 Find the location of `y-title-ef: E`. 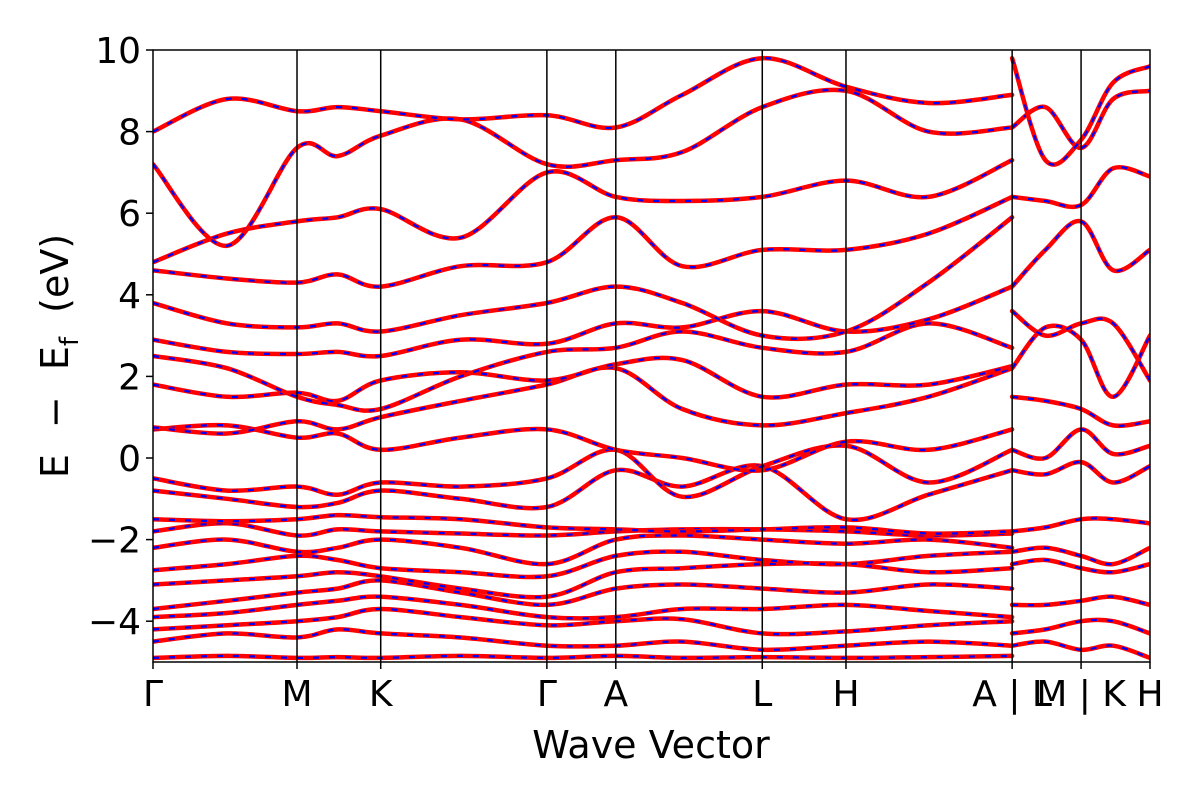

y-title-ef: E is located at coordinates (55, 358).